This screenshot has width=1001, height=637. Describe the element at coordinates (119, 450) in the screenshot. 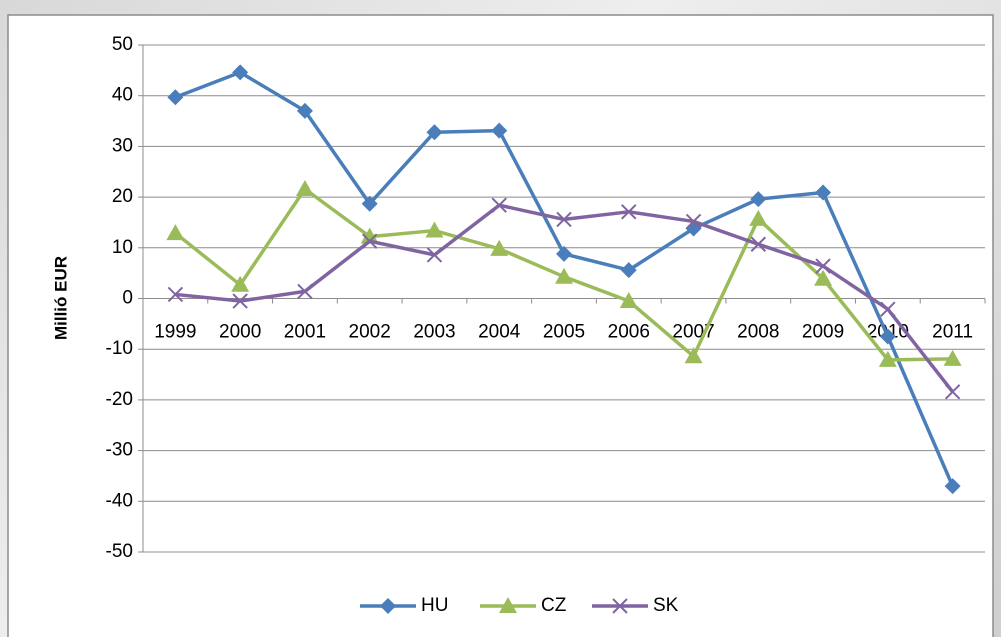

I see `y-tick-label: -30` at that location.